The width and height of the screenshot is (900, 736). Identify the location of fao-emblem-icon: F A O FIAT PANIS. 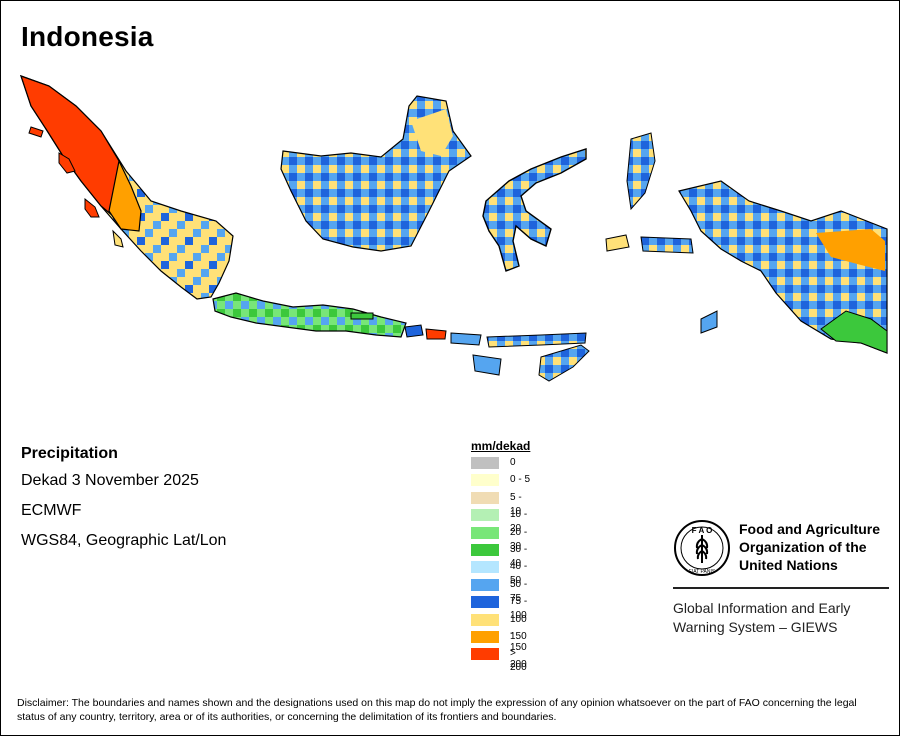
(702, 548).